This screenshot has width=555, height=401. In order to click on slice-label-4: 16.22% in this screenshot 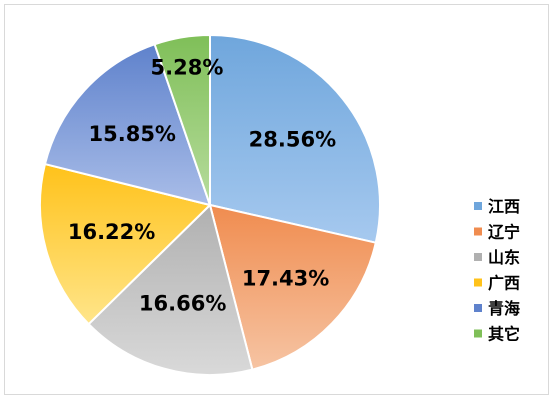, I will do `click(111, 232)`.